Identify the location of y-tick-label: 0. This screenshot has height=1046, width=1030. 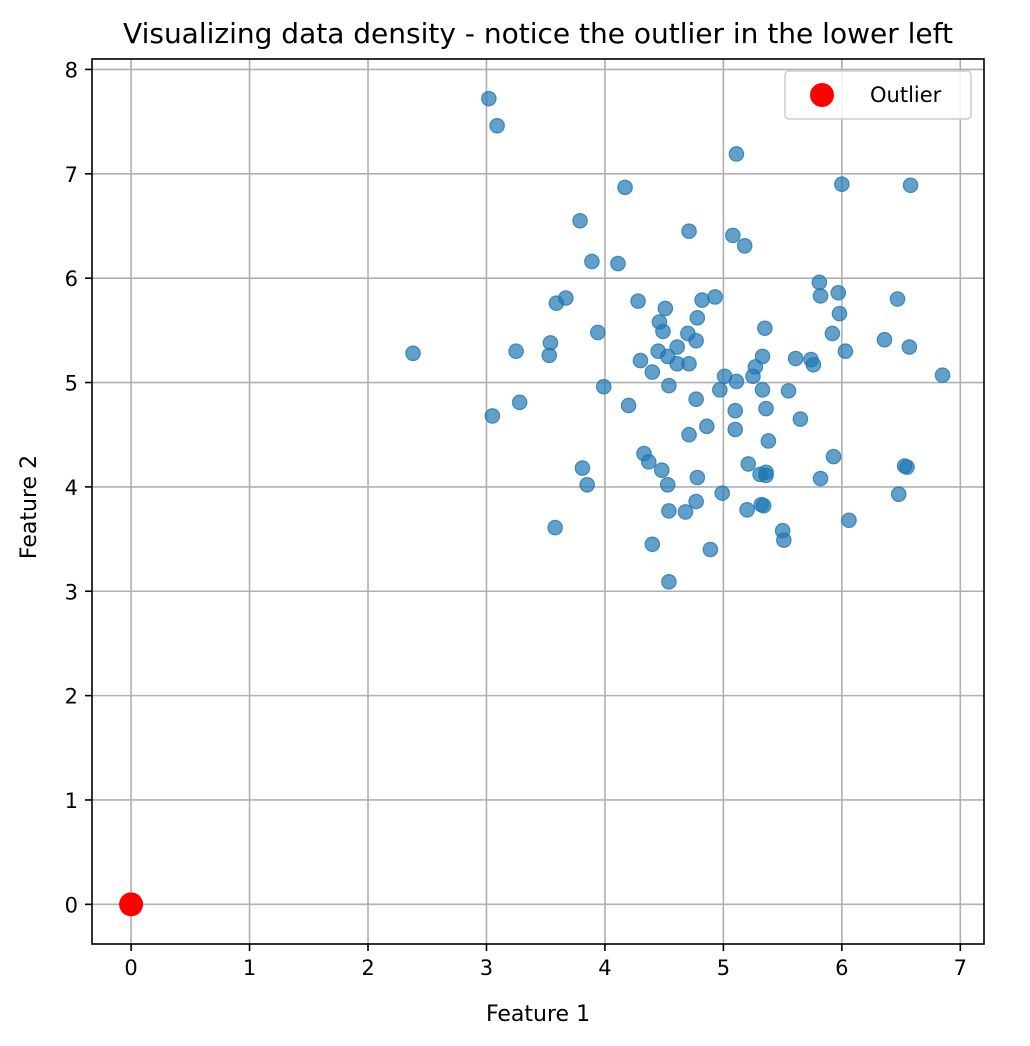
(71, 905).